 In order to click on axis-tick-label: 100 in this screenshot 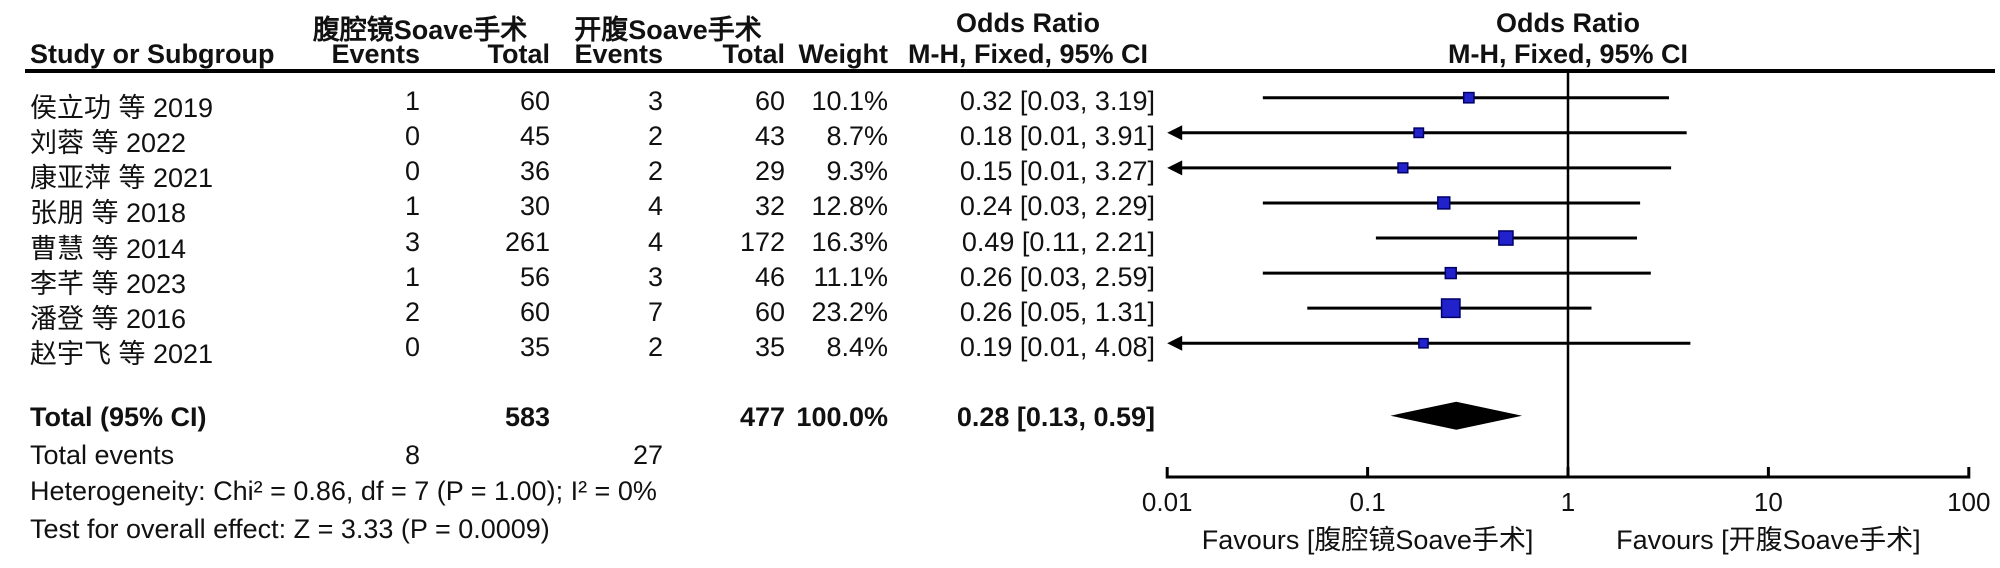, I will do `click(1969, 502)`.